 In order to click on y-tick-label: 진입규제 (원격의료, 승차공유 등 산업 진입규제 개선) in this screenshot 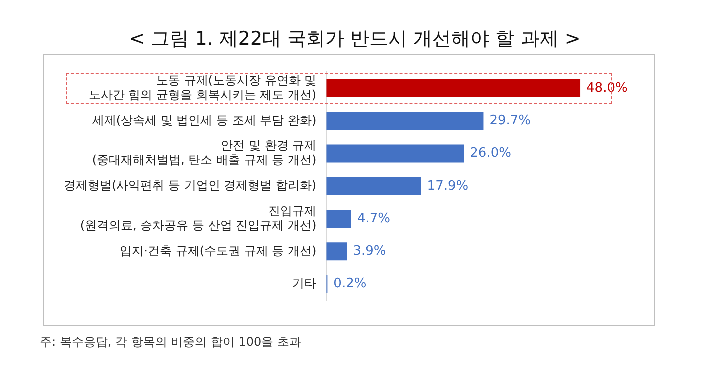, I will do `click(198, 218)`.